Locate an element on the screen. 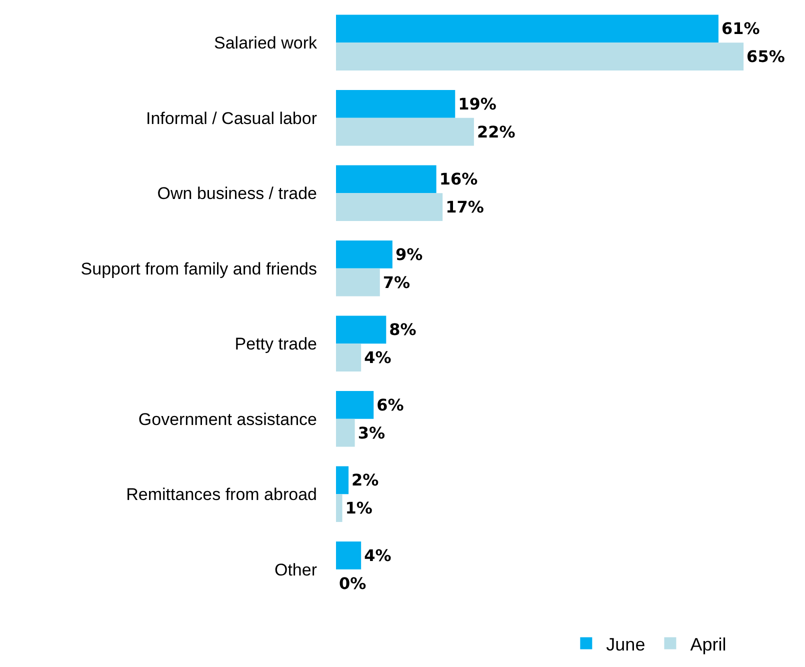  y-tick-label: Support from family and friends is located at coordinates (198, 268).